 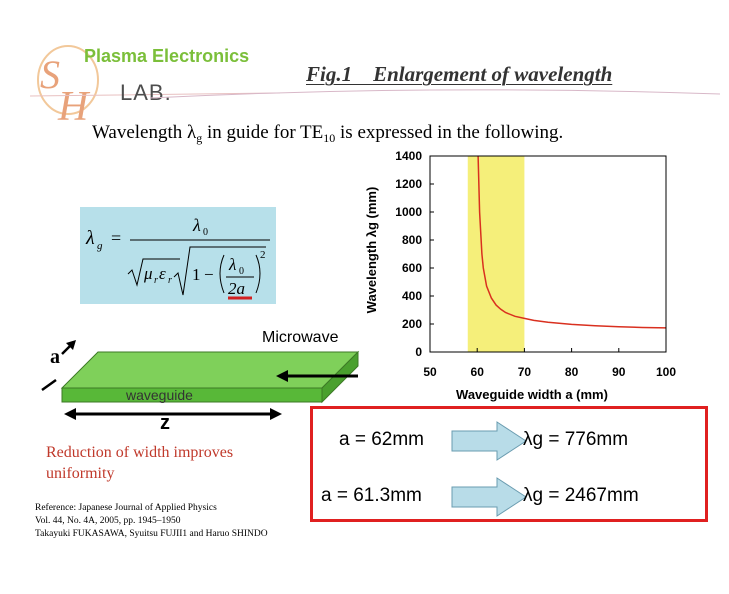 I want to click on length-z-arrowhead-right, so click(x=276, y=414).